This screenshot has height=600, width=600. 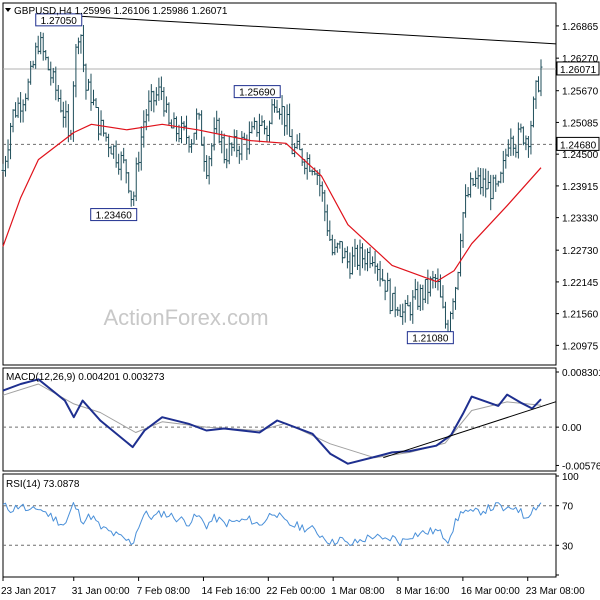 What do you see at coordinates (164, 591) in the screenshot?
I see `x-tick-label: 7 Feb 08:00` at bounding box center [164, 591].